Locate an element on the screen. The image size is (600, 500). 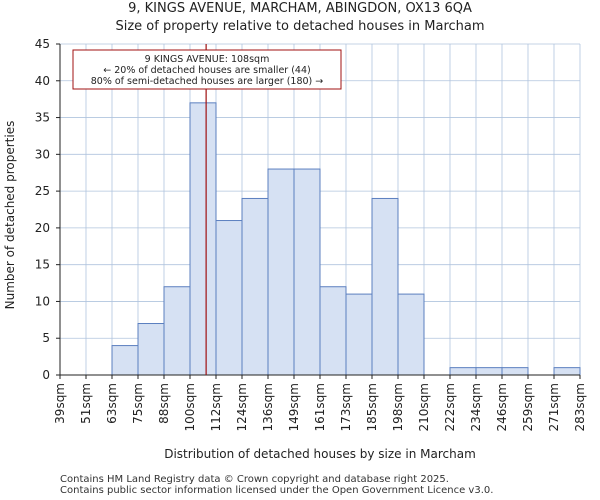
x-tick-label: 112sqm is located at coordinates (216, 407).